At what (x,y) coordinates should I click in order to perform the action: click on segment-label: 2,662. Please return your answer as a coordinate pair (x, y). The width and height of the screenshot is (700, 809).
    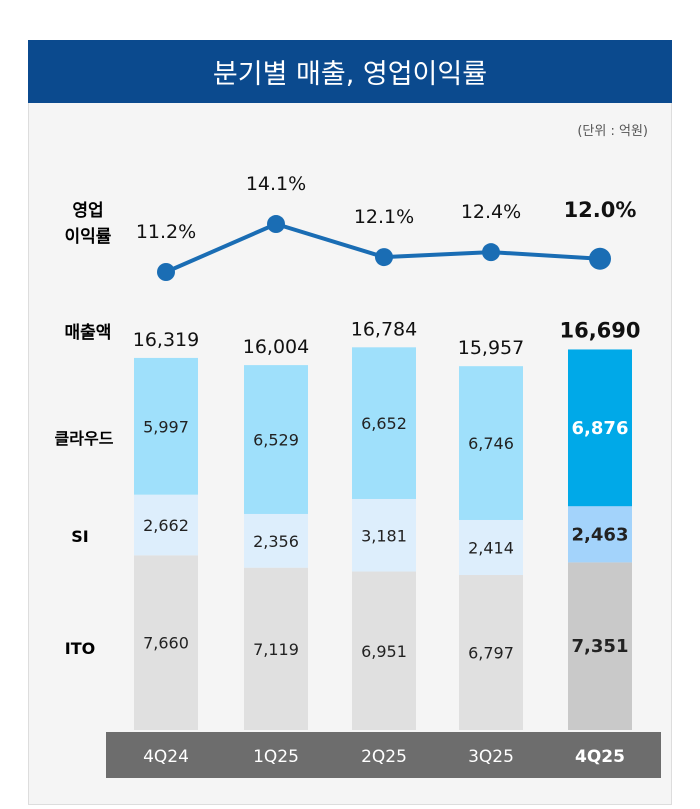
    Looking at the image, I should click on (166, 525).